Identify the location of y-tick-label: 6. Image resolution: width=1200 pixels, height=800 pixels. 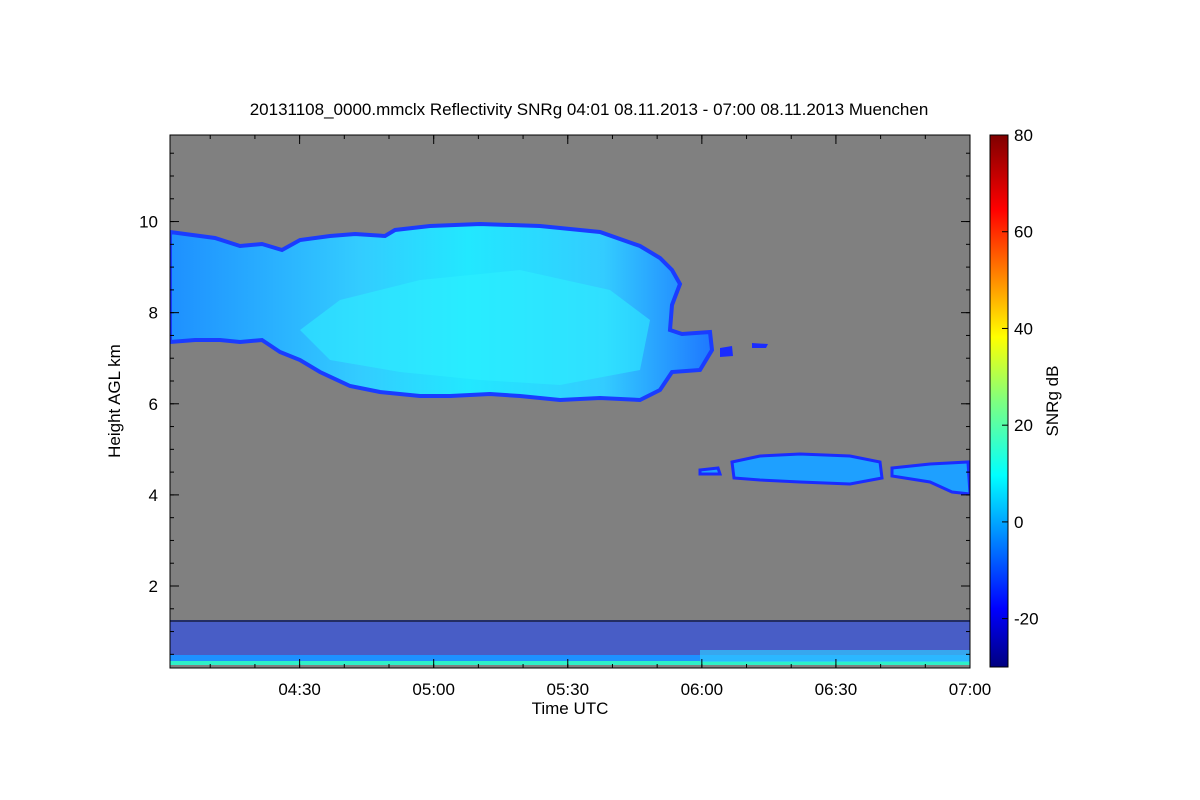
(153, 404).